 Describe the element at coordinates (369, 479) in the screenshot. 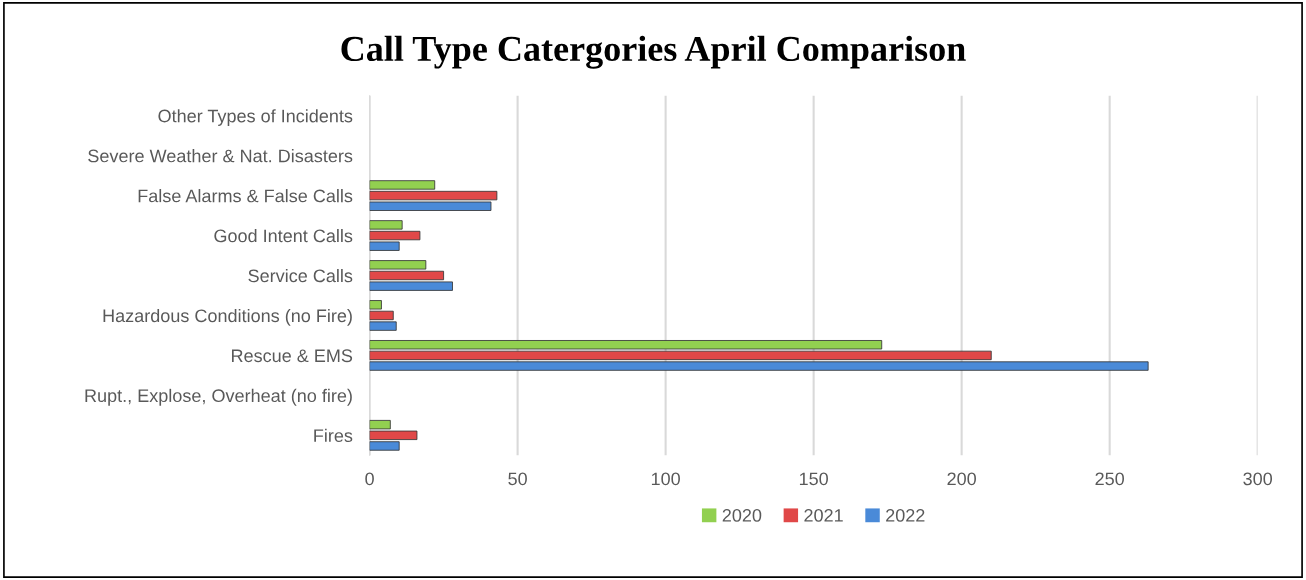

I see `x-tick-label: 0` at that location.